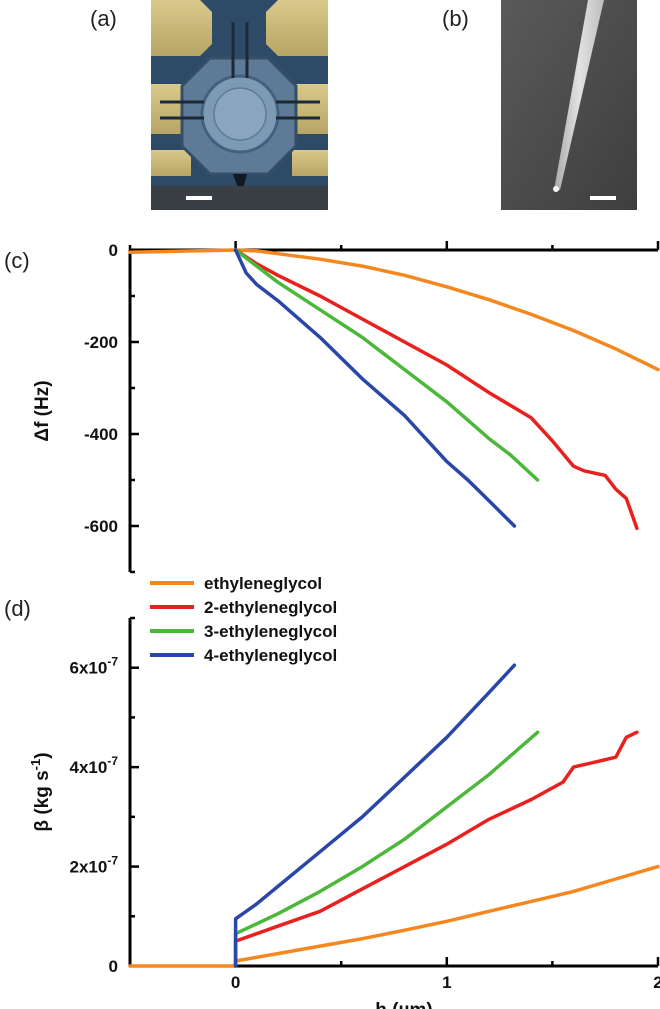 Image resolution: width=660 pixels, height=1009 pixels. I want to click on y-tick-label: -200, so click(101, 342).